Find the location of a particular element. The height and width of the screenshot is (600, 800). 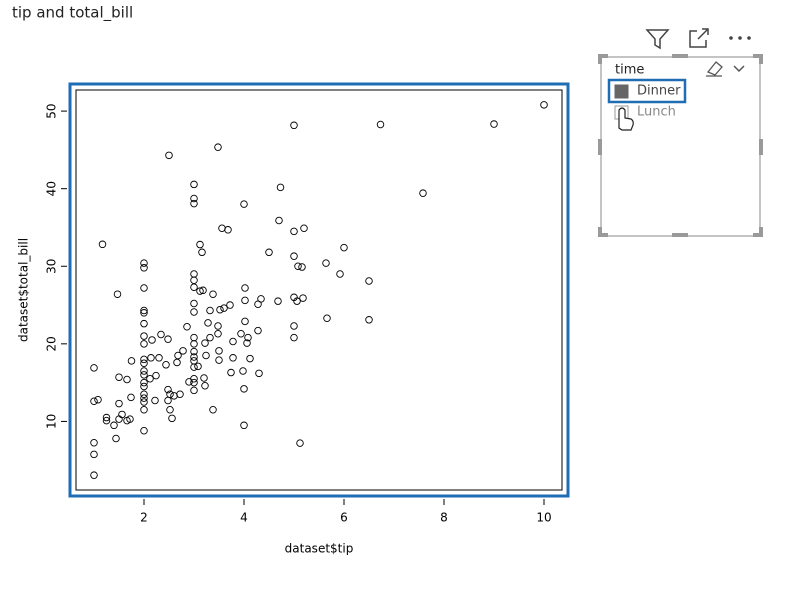

slicer-item: Lunch is located at coordinates (656, 112).